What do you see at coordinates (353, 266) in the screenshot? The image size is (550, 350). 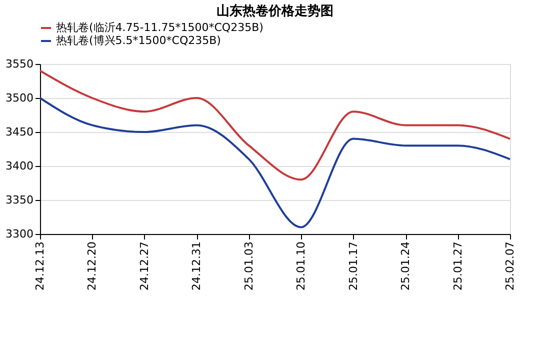 I see `x-tick-label: 25.01.17` at bounding box center [353, 266].